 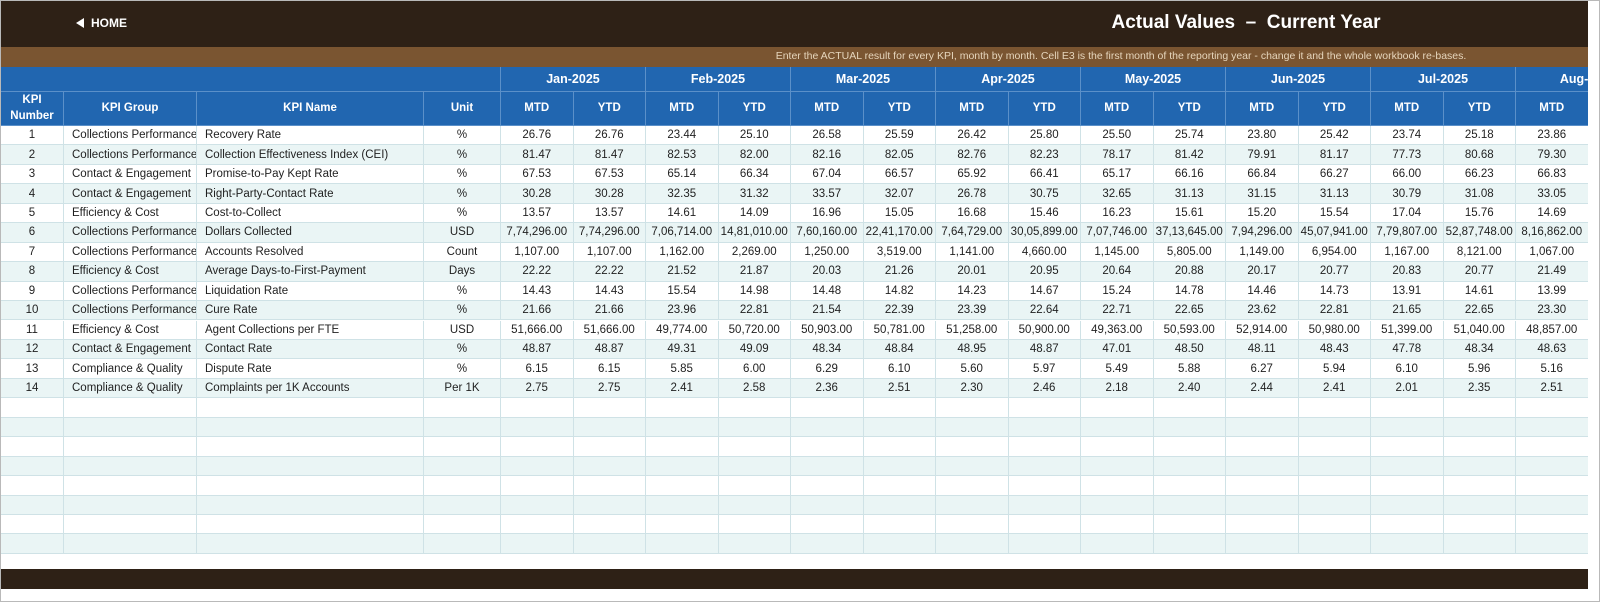 I want to click on value-cell: 50,980.00, so click(x=1334, y=330).